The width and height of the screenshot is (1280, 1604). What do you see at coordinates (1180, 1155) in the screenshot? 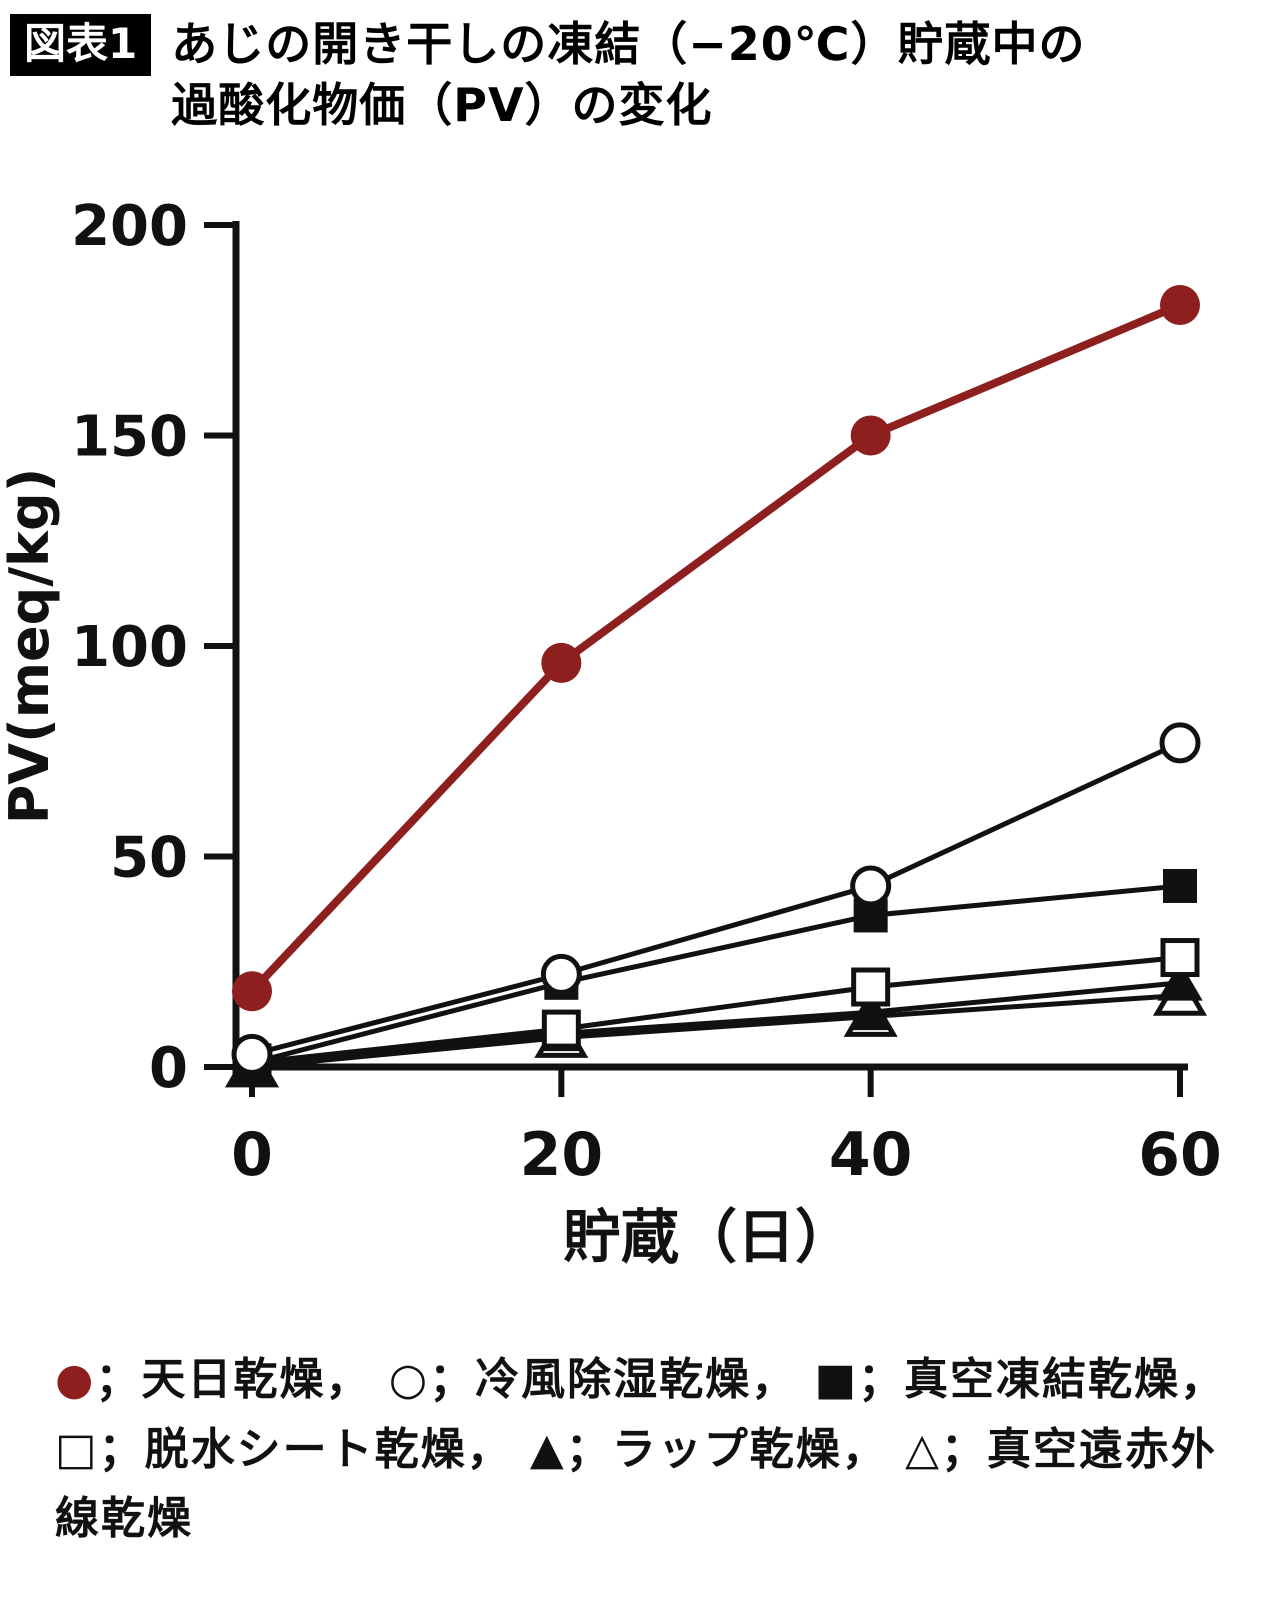
I see `x-tick-label: 60` at bounding box center [1180, 1155].